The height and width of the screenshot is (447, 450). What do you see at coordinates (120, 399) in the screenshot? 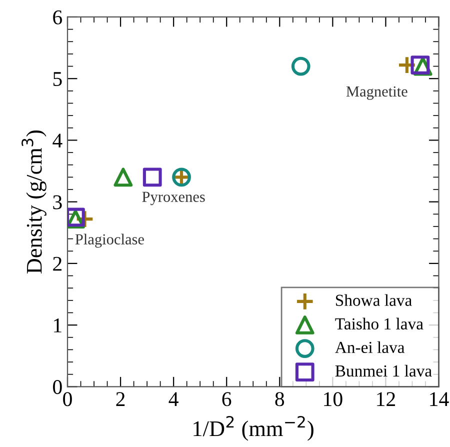
I see `x-tick-label: 2` at bounding box center [120, 399].